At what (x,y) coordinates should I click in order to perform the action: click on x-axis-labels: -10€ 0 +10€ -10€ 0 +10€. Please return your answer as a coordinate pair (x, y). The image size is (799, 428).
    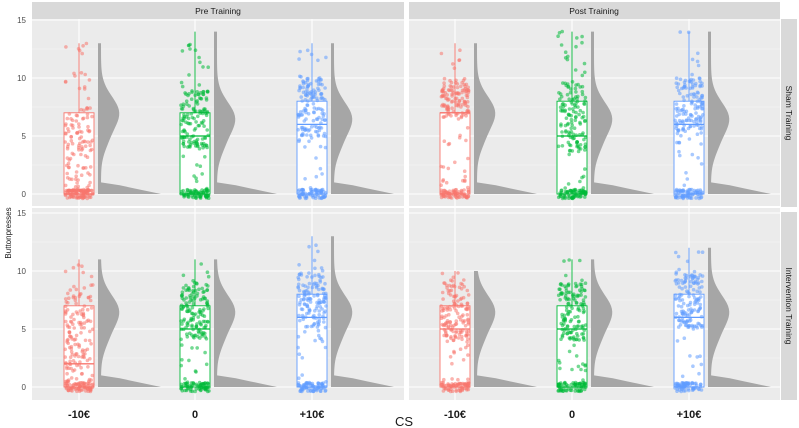
    Looking at the image, I should click on (384, 415).